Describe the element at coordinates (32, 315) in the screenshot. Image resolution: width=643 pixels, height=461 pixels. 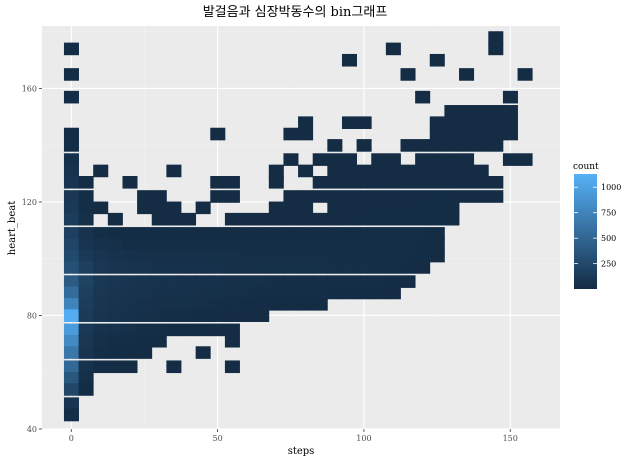
I see `y-tick-label: 80` at that location.